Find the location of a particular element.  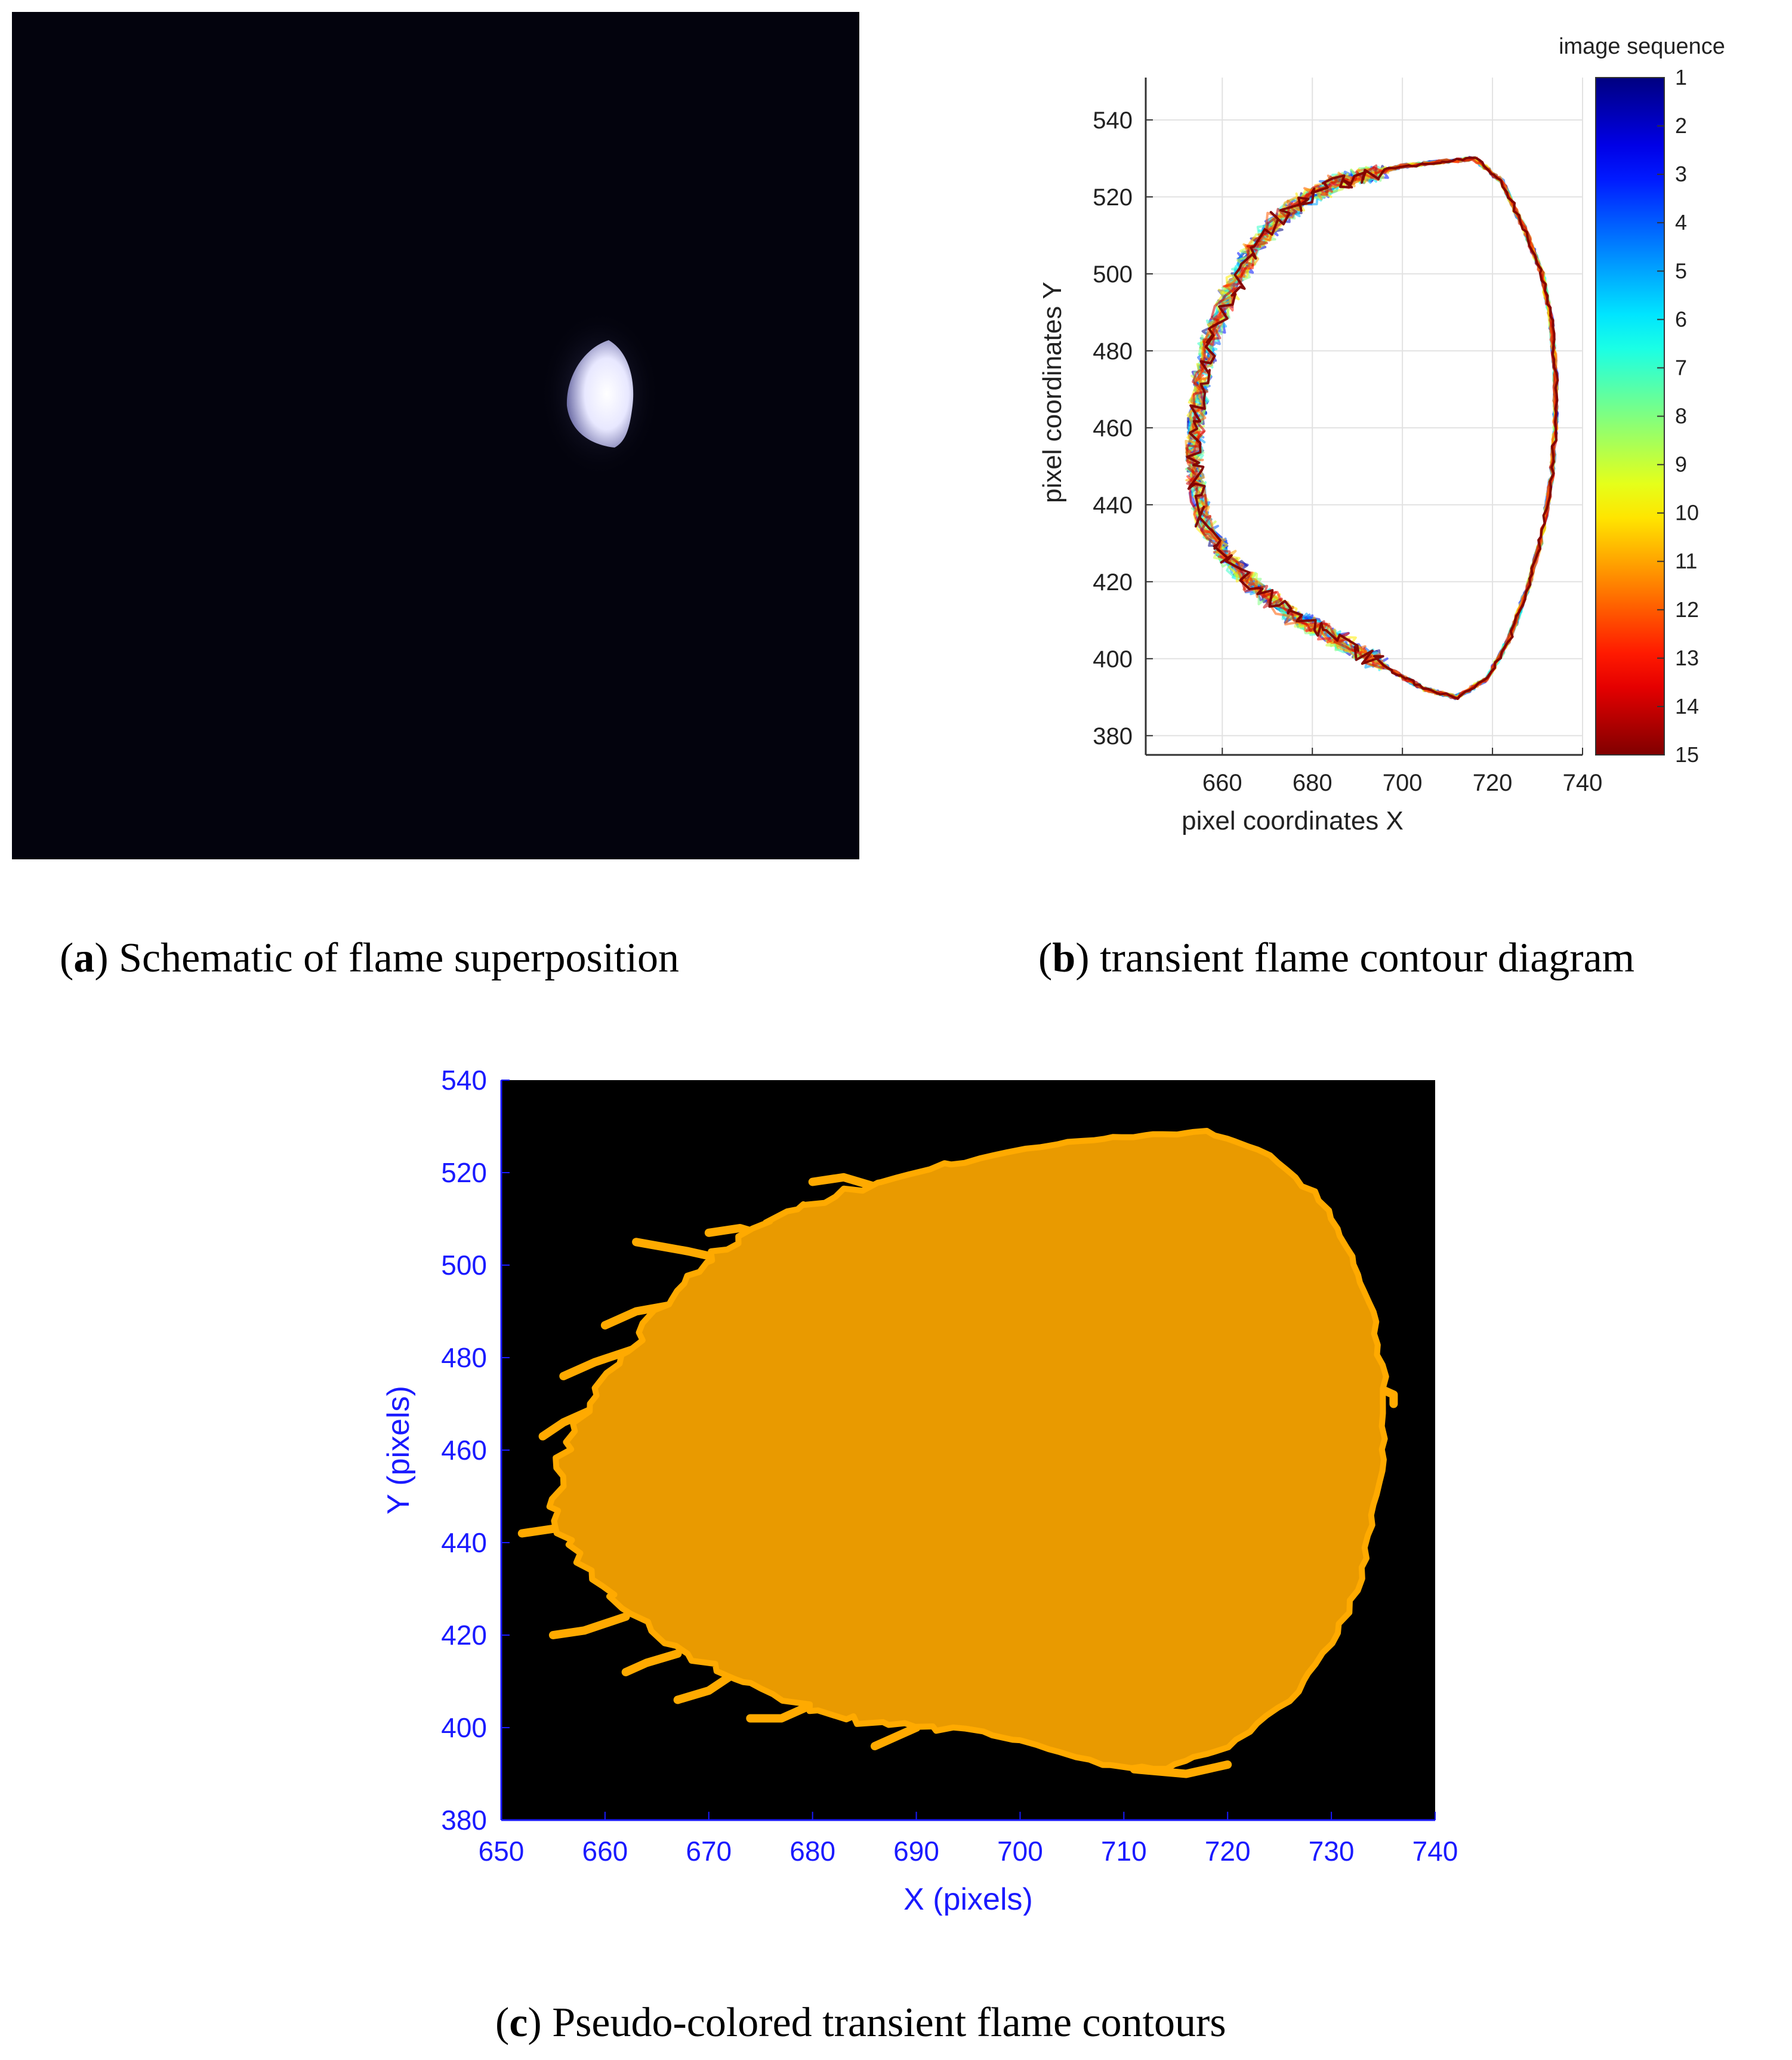

caption-b-text: transient flame contour diagram is located at coordinates (1367, 958).